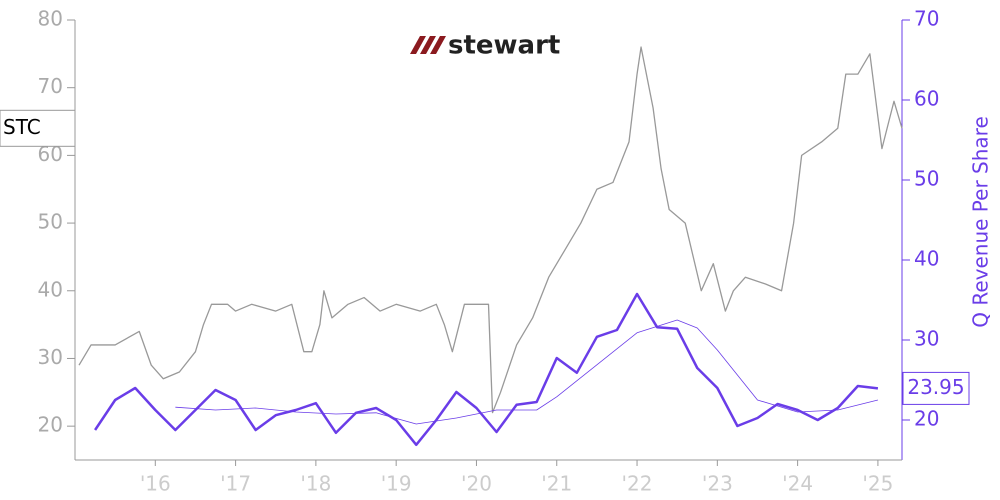 The height and width of the screenshot is (500, 1000). What do you see at coordinates (926, 179) in the screenshot?
I see `y2-tick-label: 50` at bounding box center [926, 179].